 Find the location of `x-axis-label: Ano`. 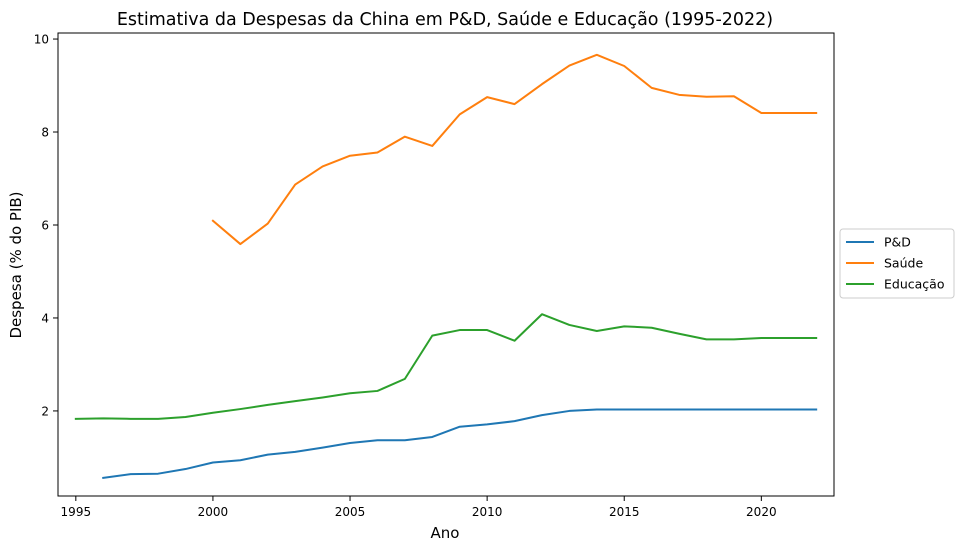

x-axis-label: Ano is located at coordinates (445, 533).